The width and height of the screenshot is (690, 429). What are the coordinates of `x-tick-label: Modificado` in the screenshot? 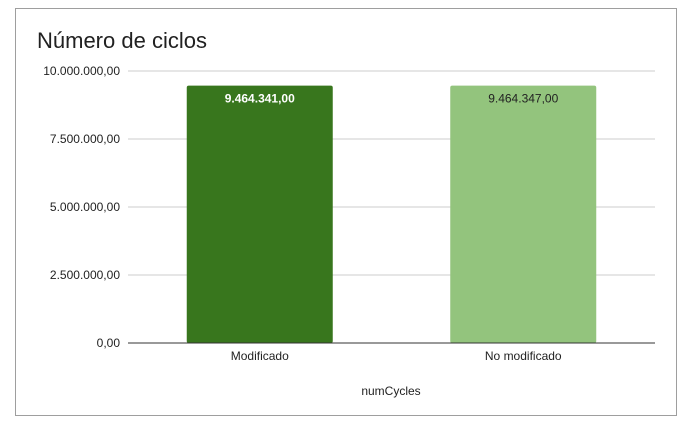 It's located at (260, 356).